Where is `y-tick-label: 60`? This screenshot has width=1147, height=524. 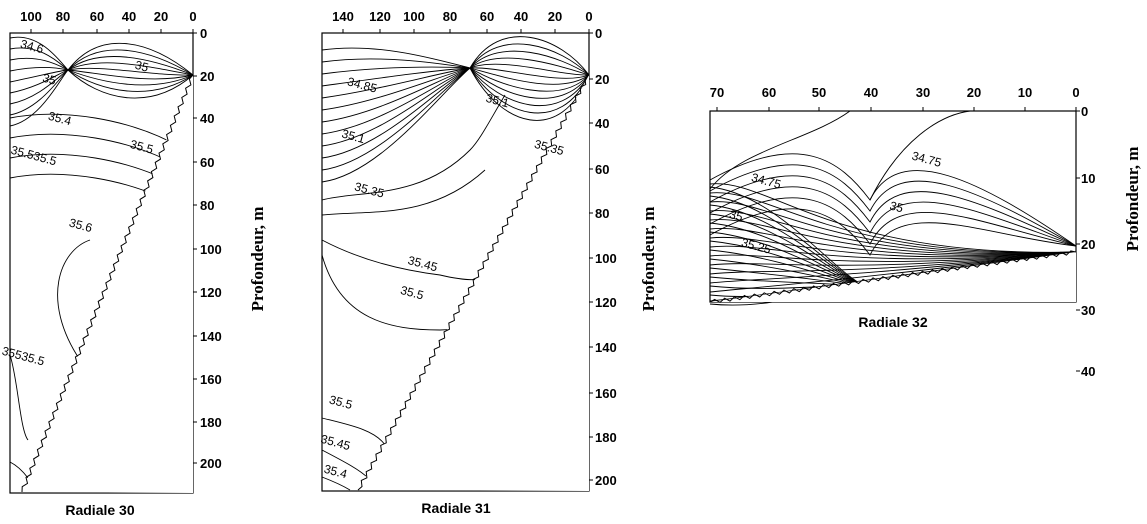 y-tick-label: 60 is located at coordinates (602, 169).